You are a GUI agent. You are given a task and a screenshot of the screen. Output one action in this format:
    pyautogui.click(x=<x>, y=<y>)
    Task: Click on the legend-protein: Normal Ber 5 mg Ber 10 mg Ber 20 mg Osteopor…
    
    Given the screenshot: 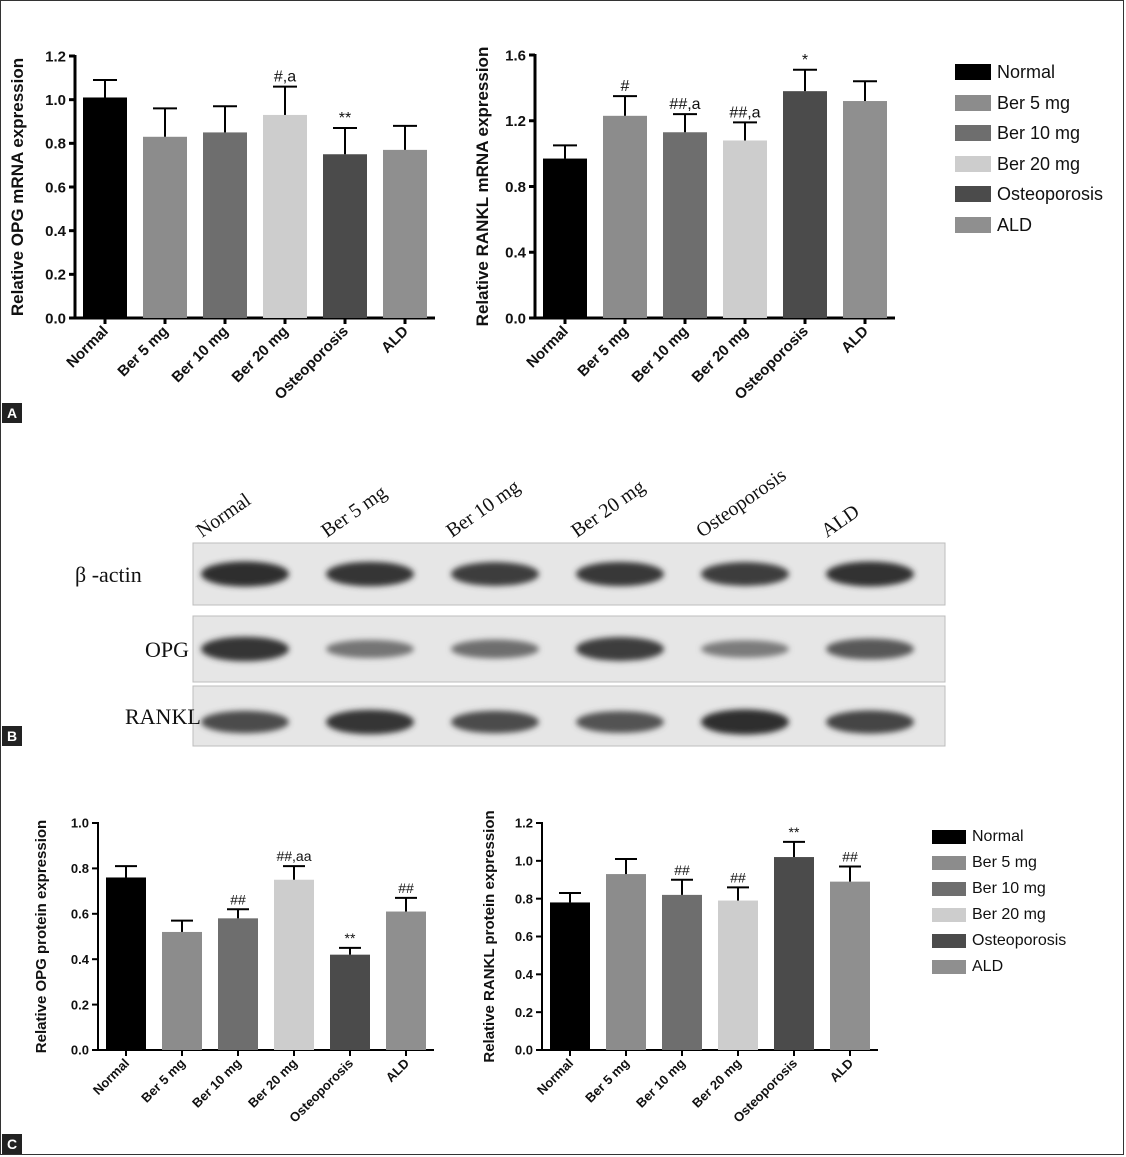 What is the action you would take?
    pyautogui.click(x=1017, y=906)
    